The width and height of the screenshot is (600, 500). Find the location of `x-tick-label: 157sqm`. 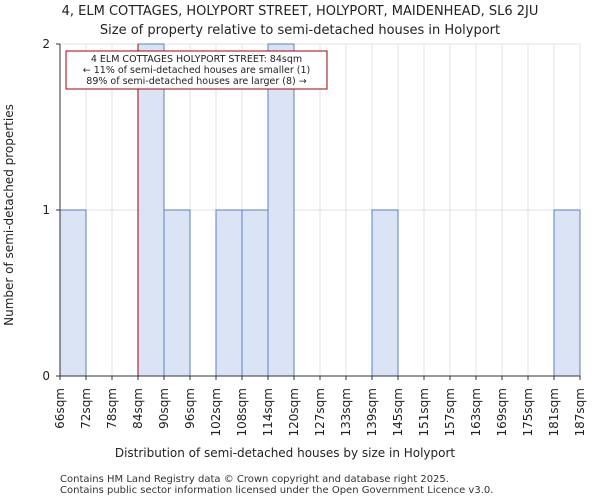

x-tick-label: 157sqm is located at coordinates (450, 412).